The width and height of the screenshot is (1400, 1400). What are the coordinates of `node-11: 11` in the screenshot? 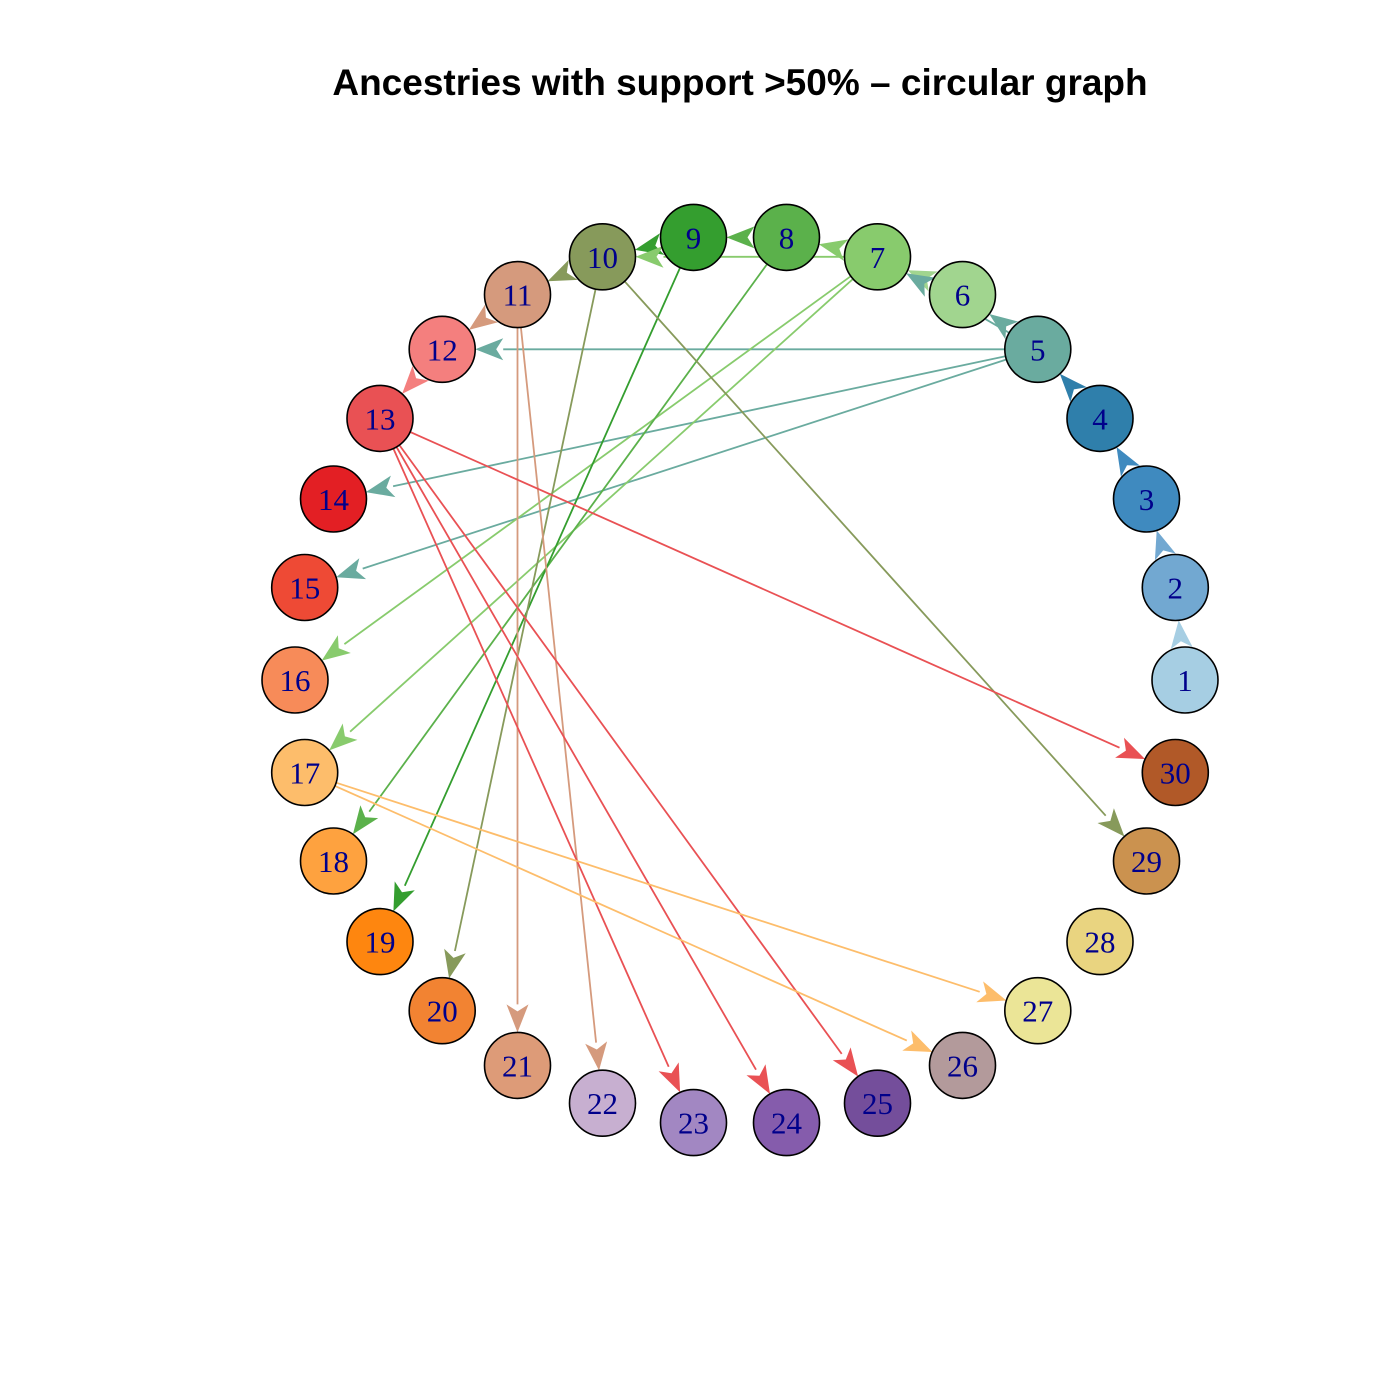 It's located at (517, 294).